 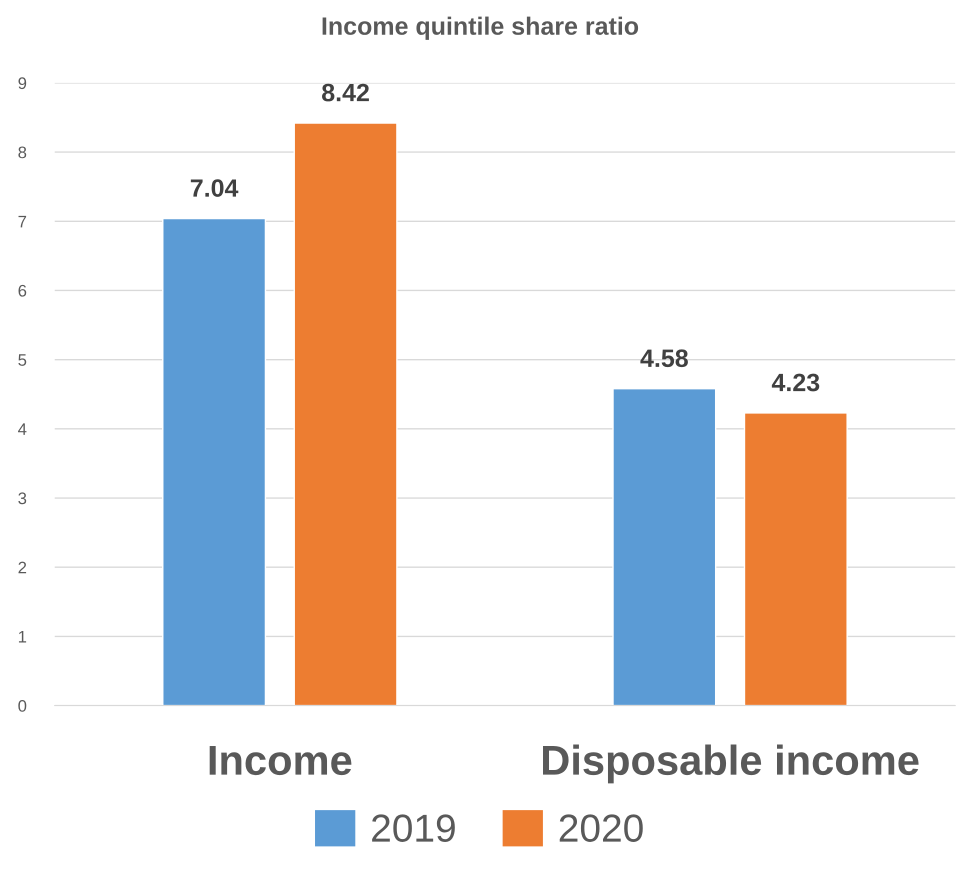 I want to click on y-tick-label: 2, so click(x=22, y=568).